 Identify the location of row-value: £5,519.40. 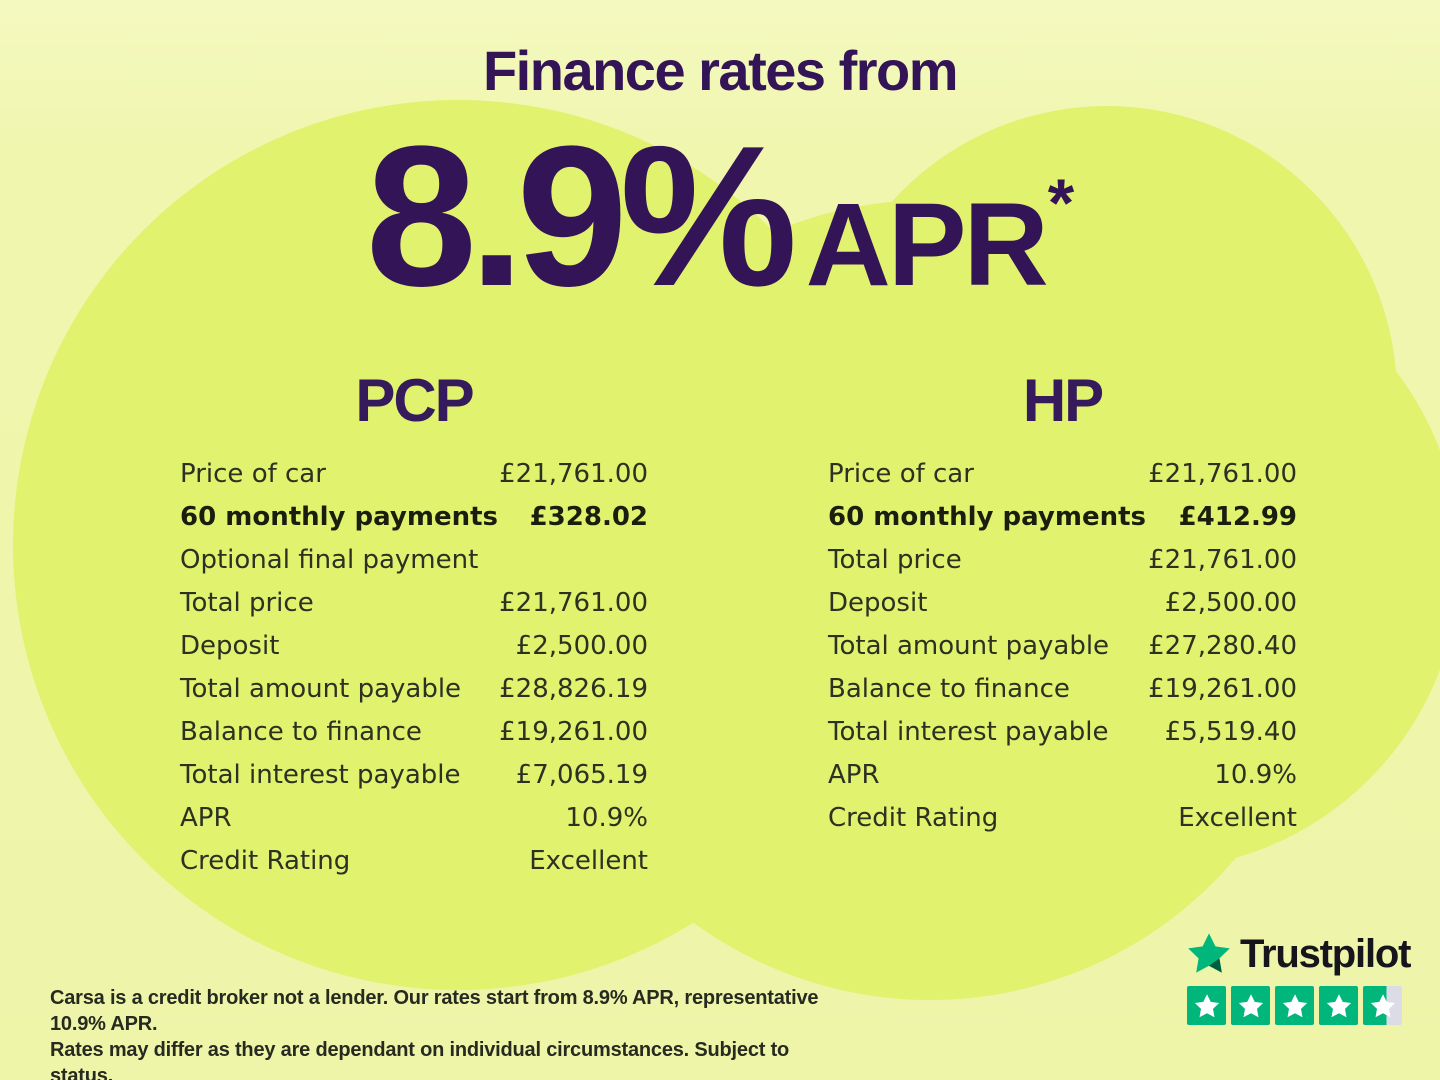
(1230, 731).